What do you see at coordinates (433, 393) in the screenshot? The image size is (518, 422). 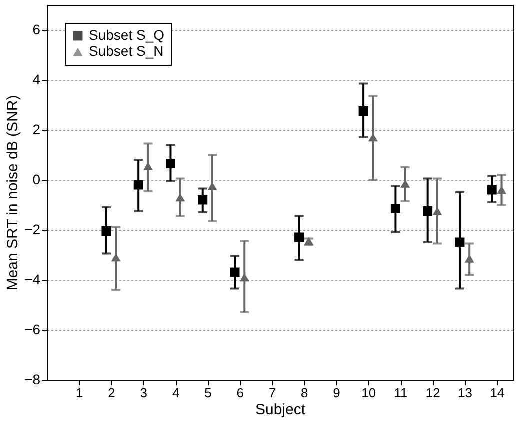 I see `x-tick-label: 12` at bounding box center [433, 393].